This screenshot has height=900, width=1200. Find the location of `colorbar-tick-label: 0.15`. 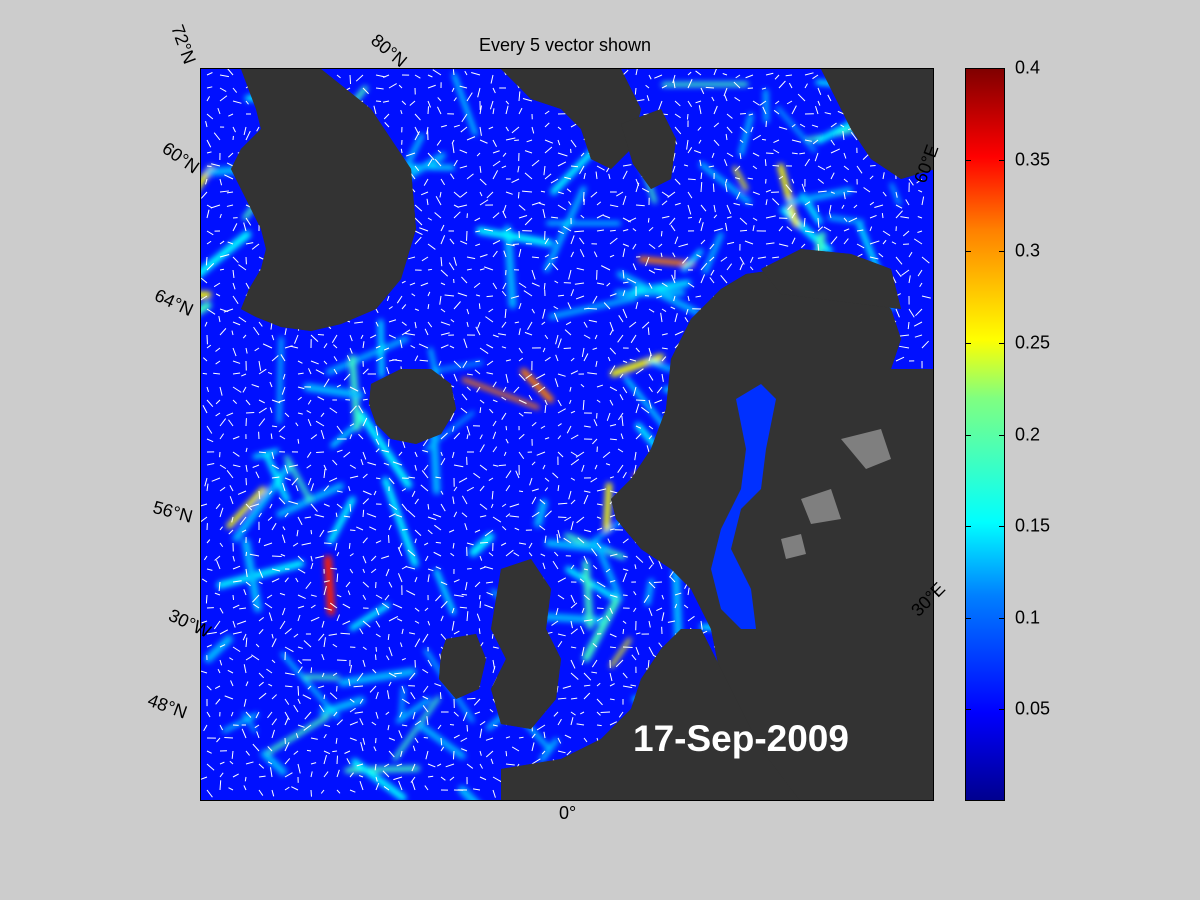

colorbar-tick-label: 0.15 is located at coordinates (1033, 525).